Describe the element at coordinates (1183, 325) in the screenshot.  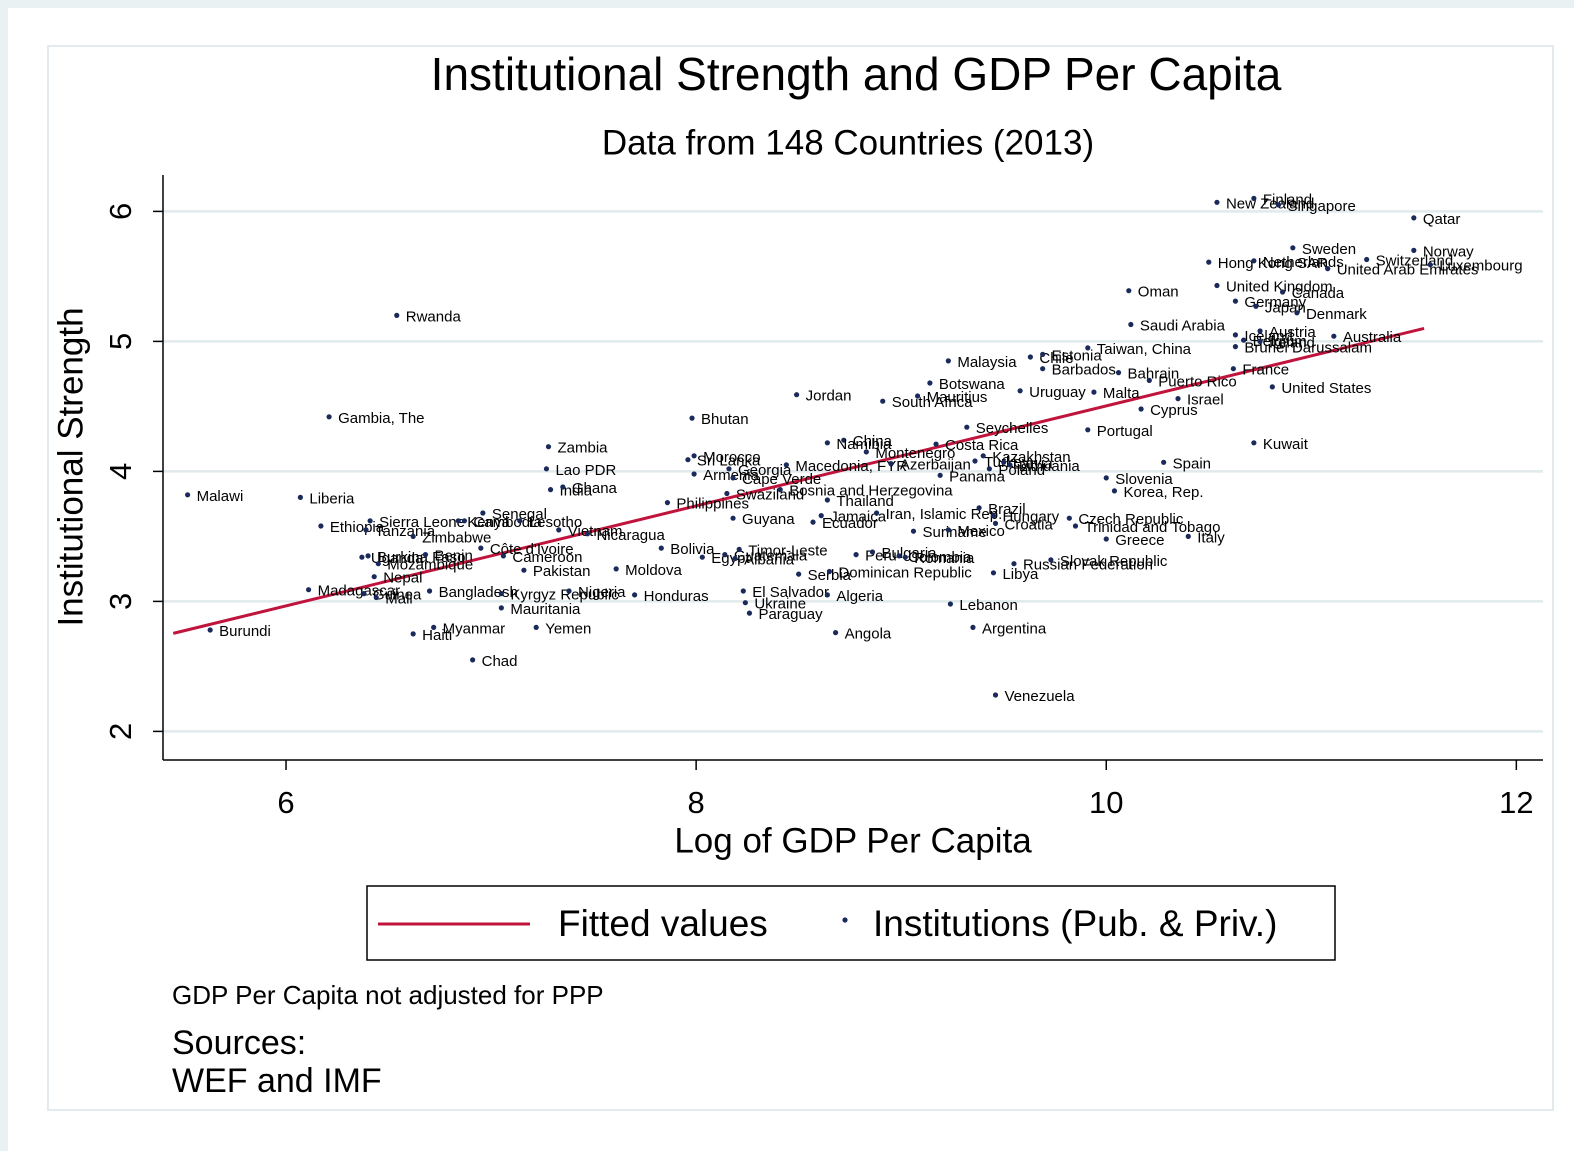
I see `point-label: Saudi Arabia` at that location.